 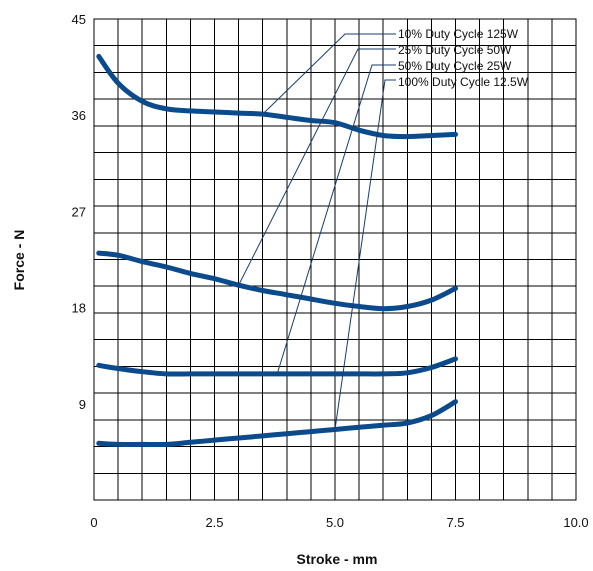 What do you see at coordinates (82, 404) in the screenshot?
I see `y-tick-label: 9` at bounding box center [82, 404].